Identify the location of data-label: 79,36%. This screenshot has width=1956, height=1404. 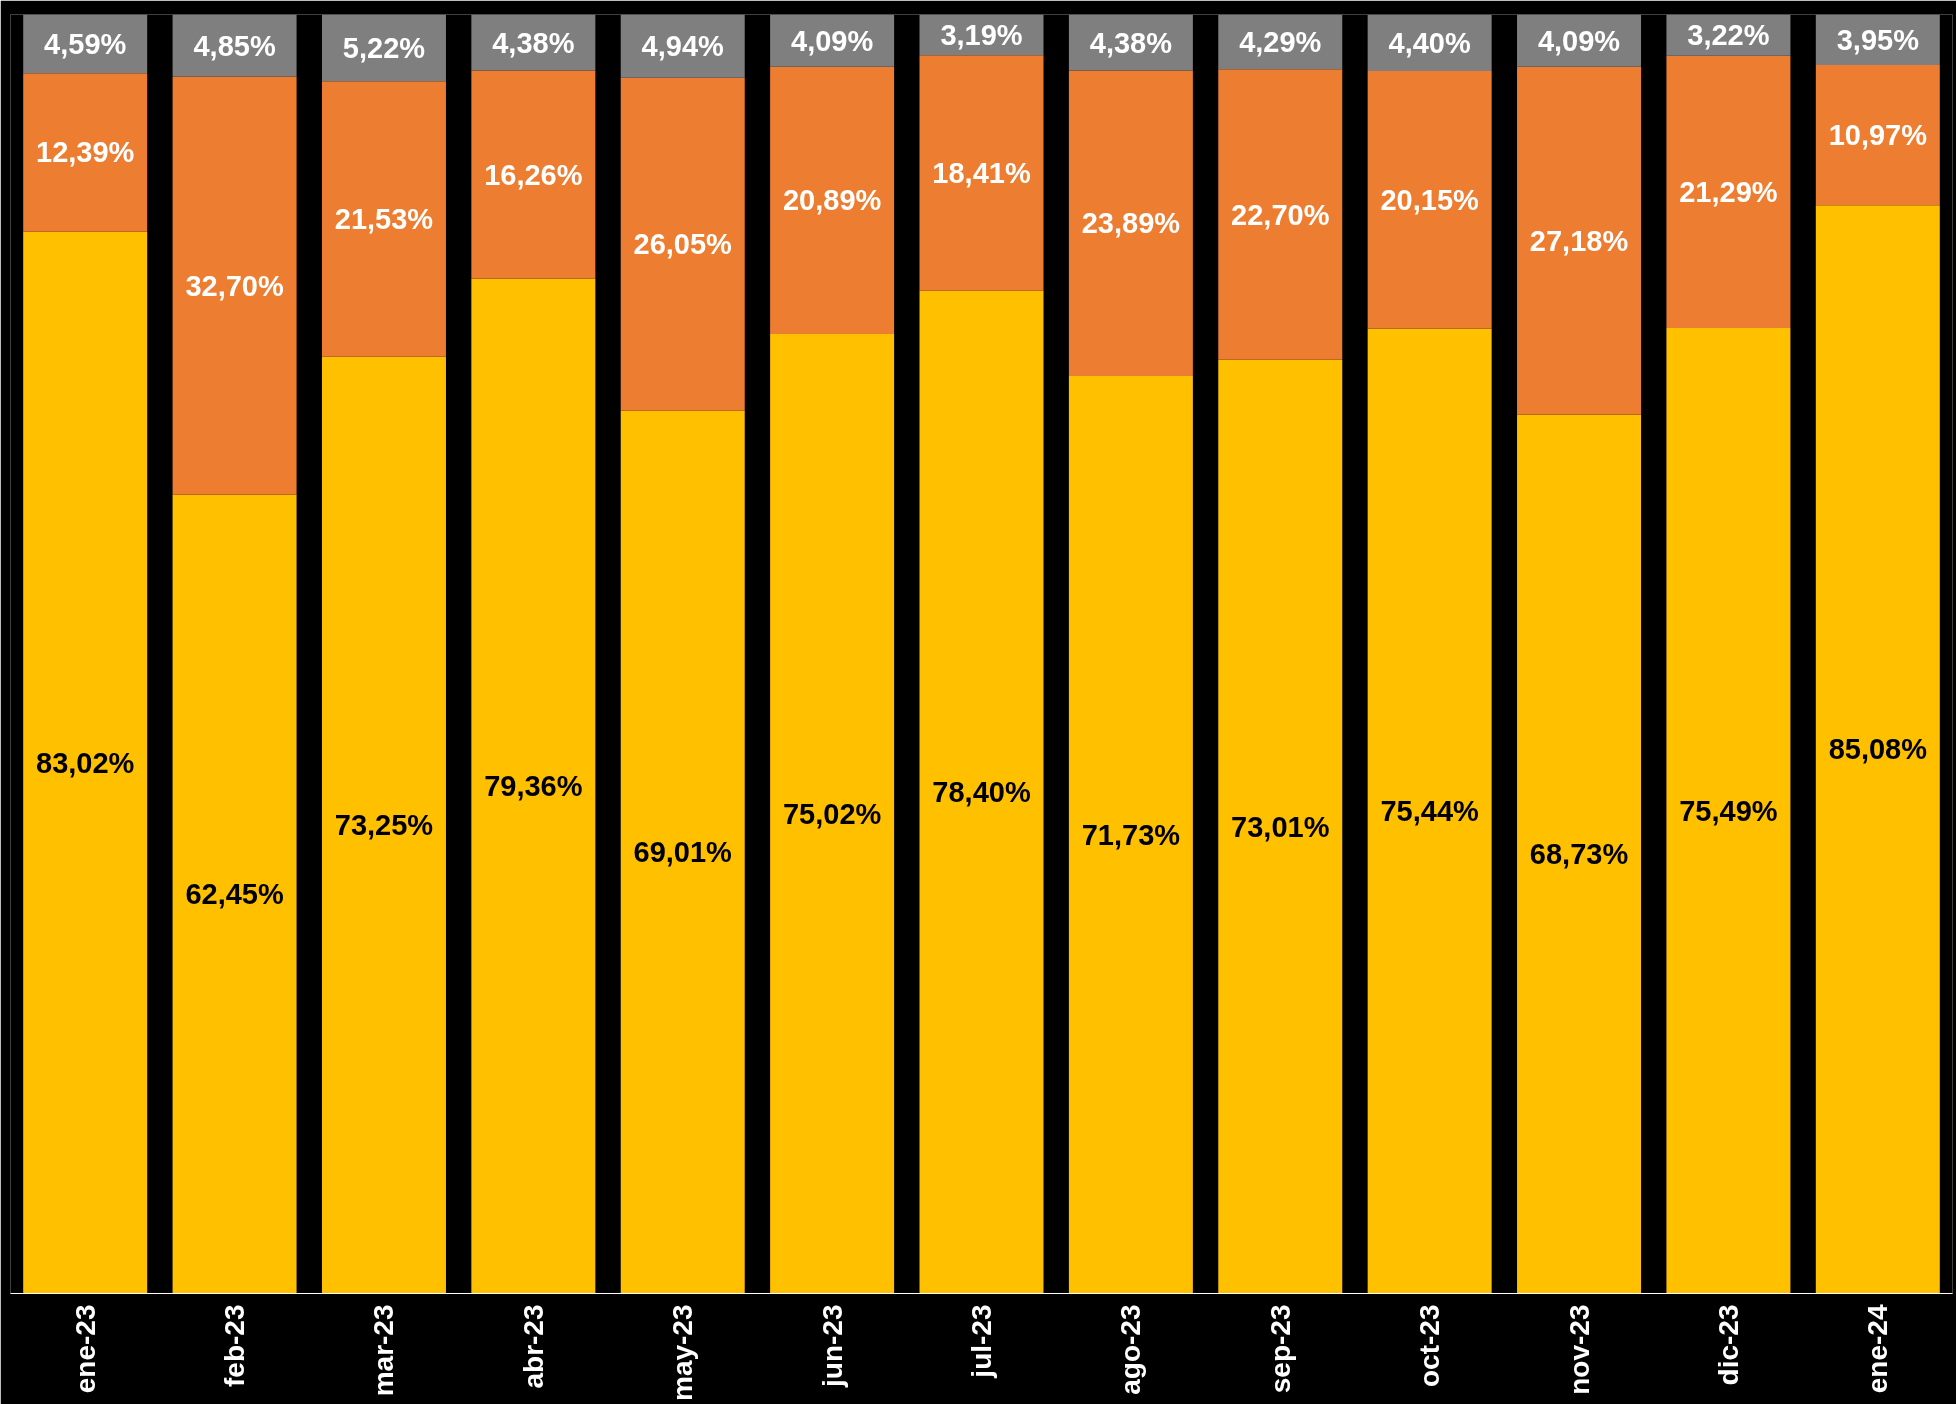
(533, 785).